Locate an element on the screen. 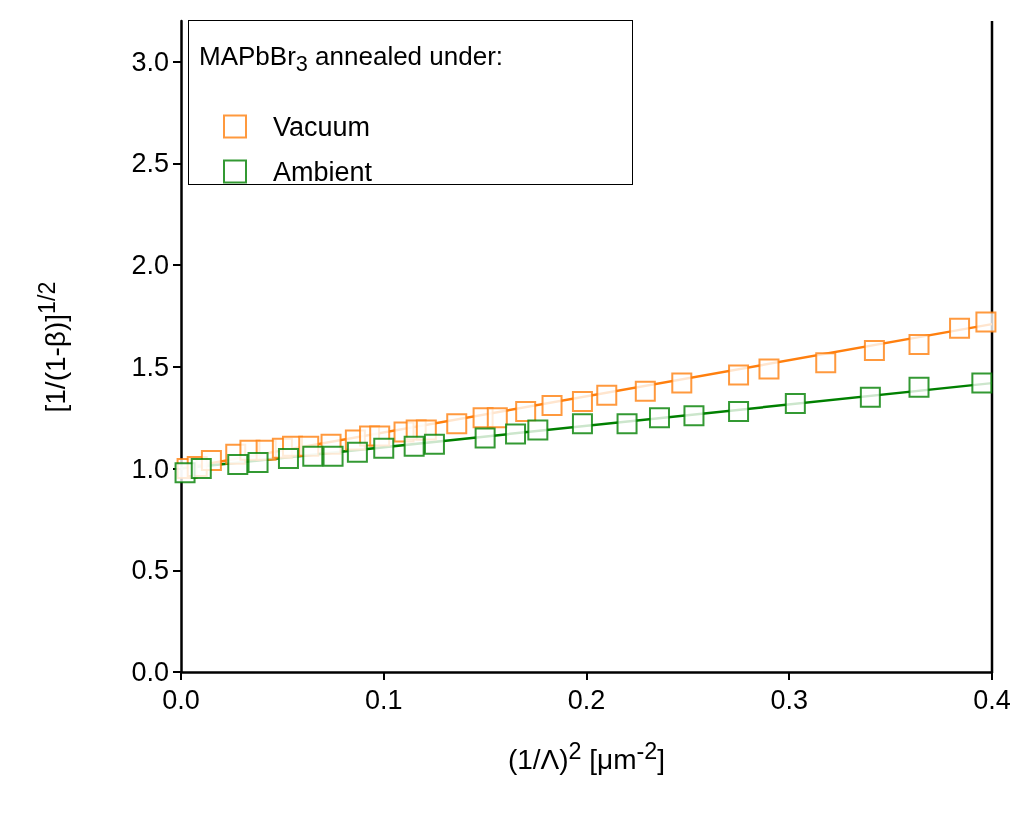 This screenshot has height=816, width=1030. x-axis-title: (1/Λ)$^{2}$ [μm$^{-2}$] is located at coordinates (586, 757).